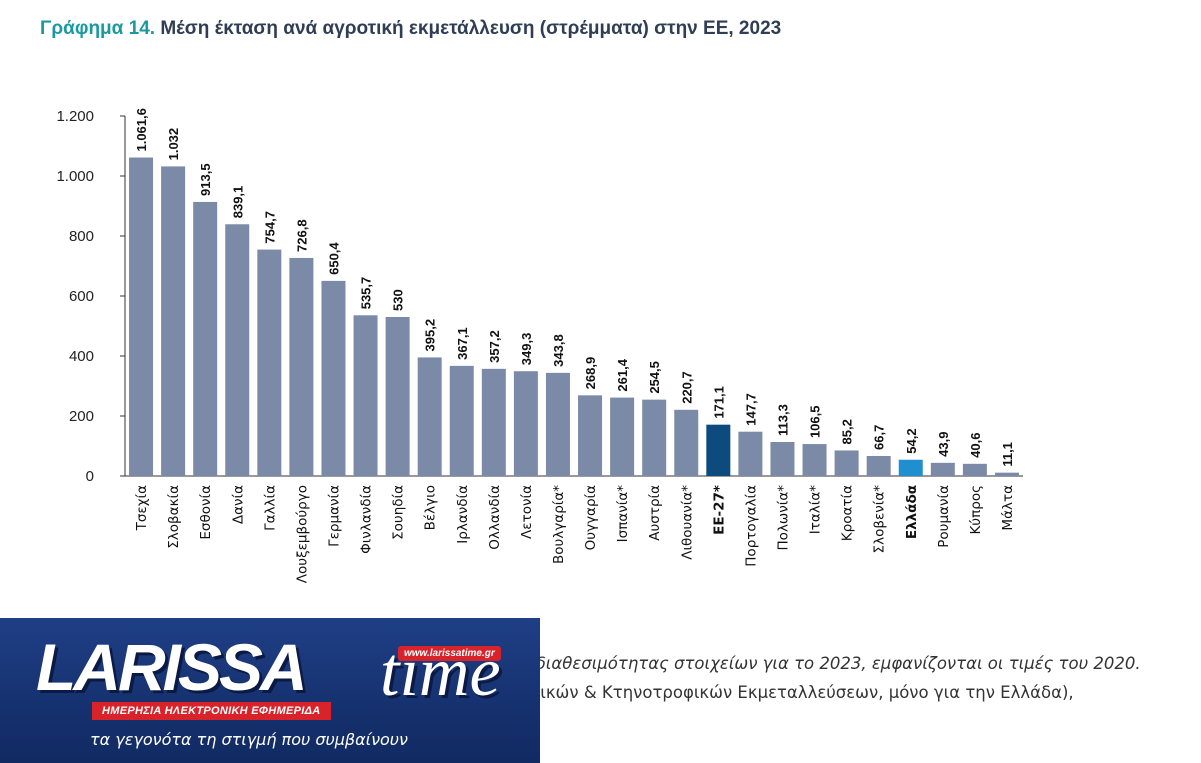 Image resolution: width=1201 pixels, height=763 pixels. Describe the element at coordinates (462, 343) in the screenshot. I see `data-label: 367,1` at that location.